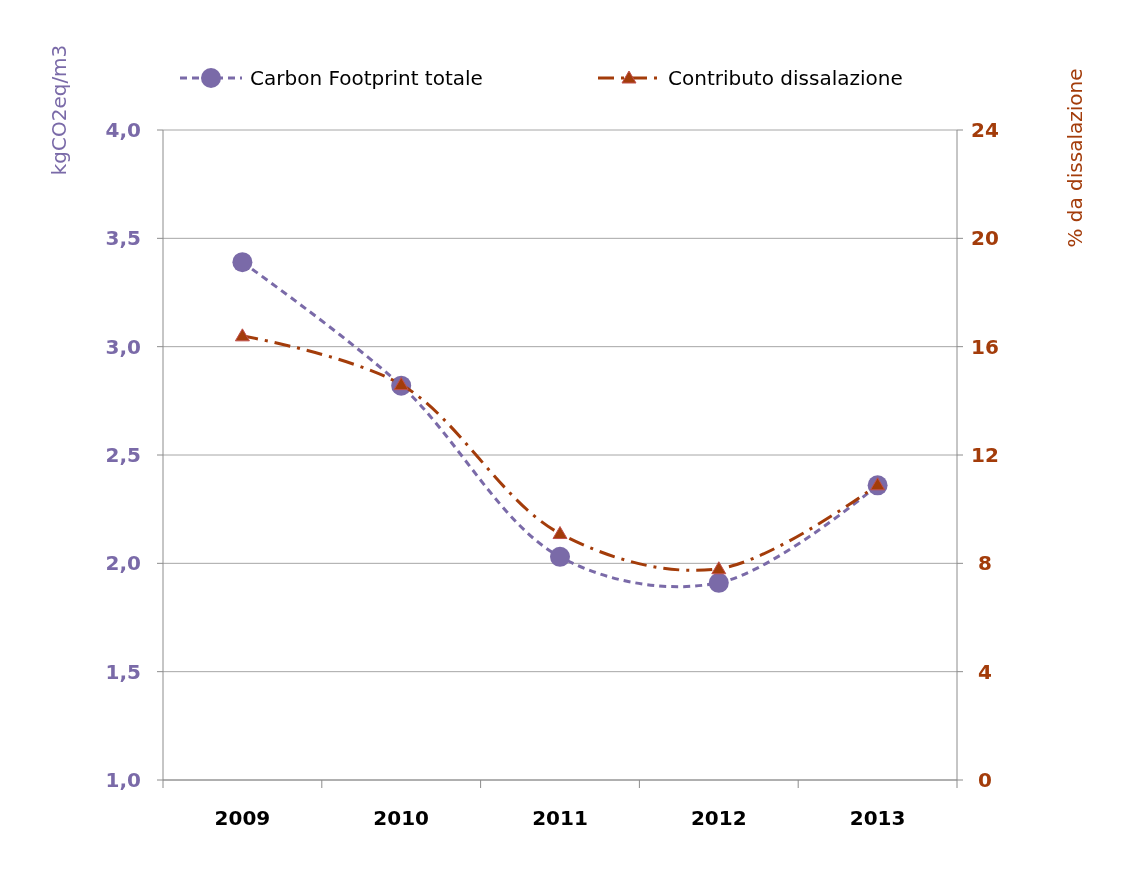  I want to click on y2-tick-label: 0, so click(985, 780).